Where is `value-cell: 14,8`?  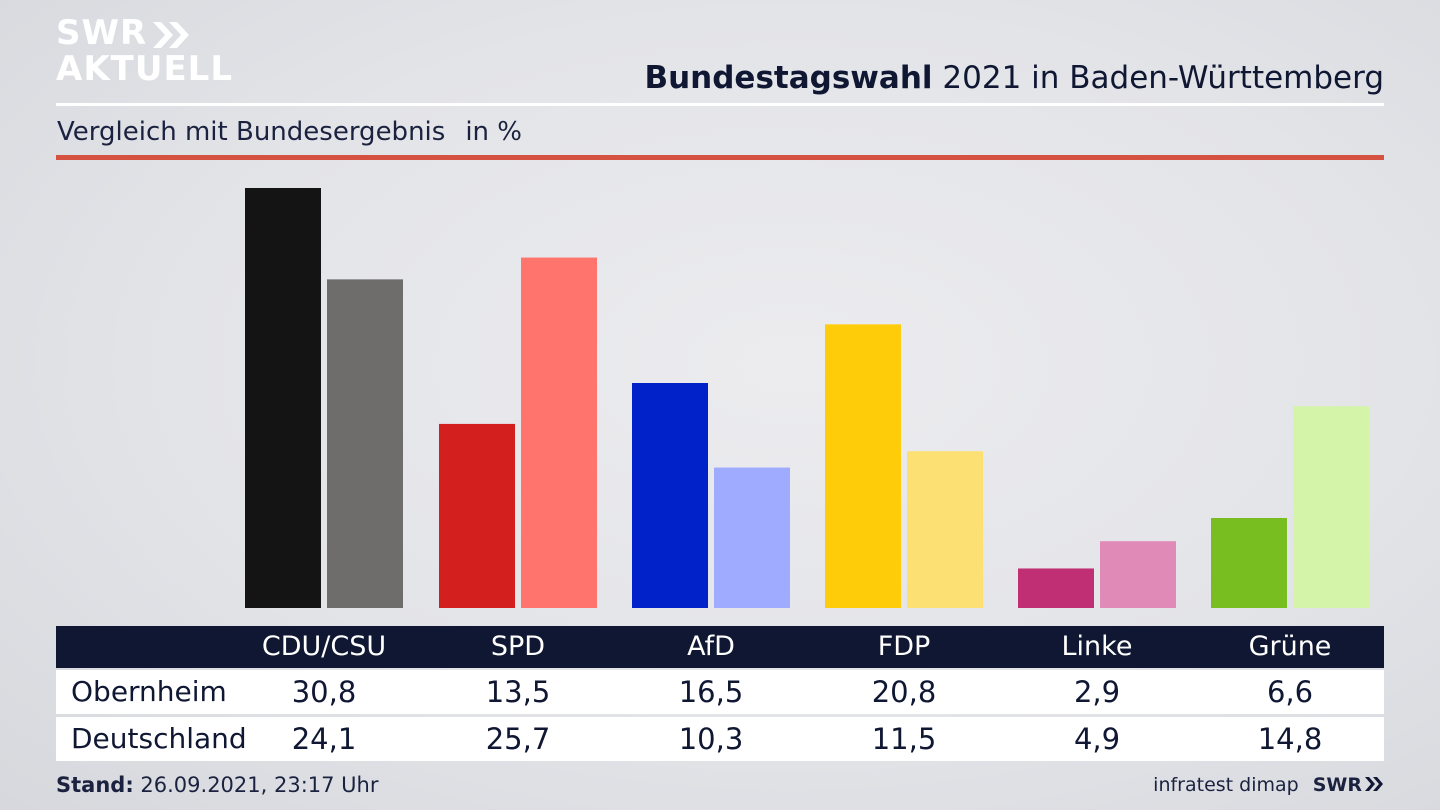
value-cell: 14,8 is located at coordinates (1290, 739).